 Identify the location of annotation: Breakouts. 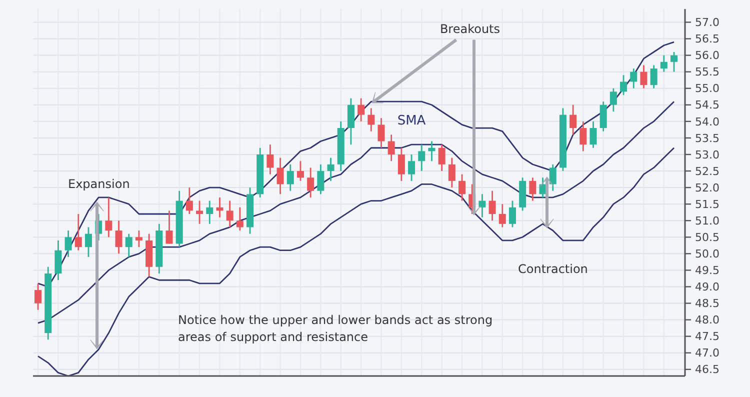
(470, 29).